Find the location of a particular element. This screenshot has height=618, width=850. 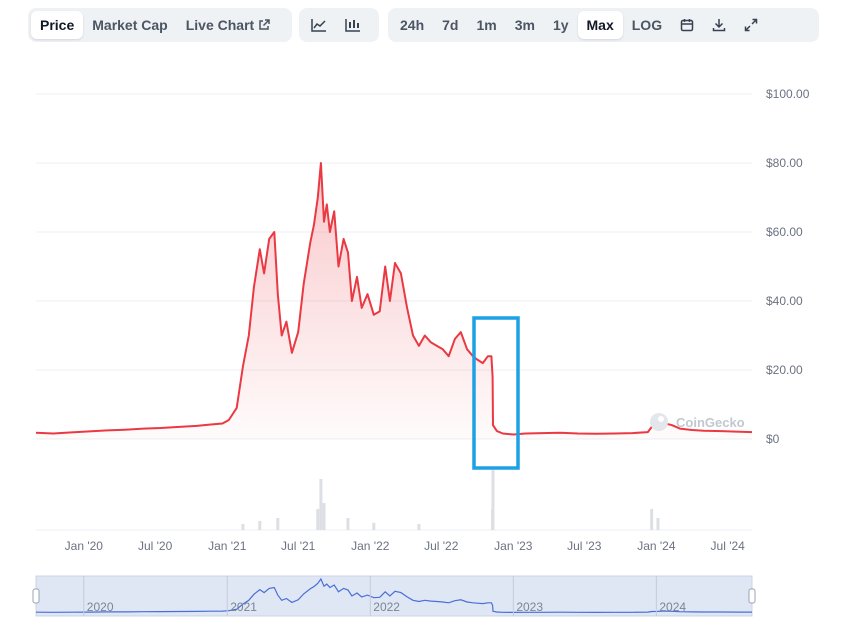

candlestick-chart-icon is located at coordinates (353, 25).